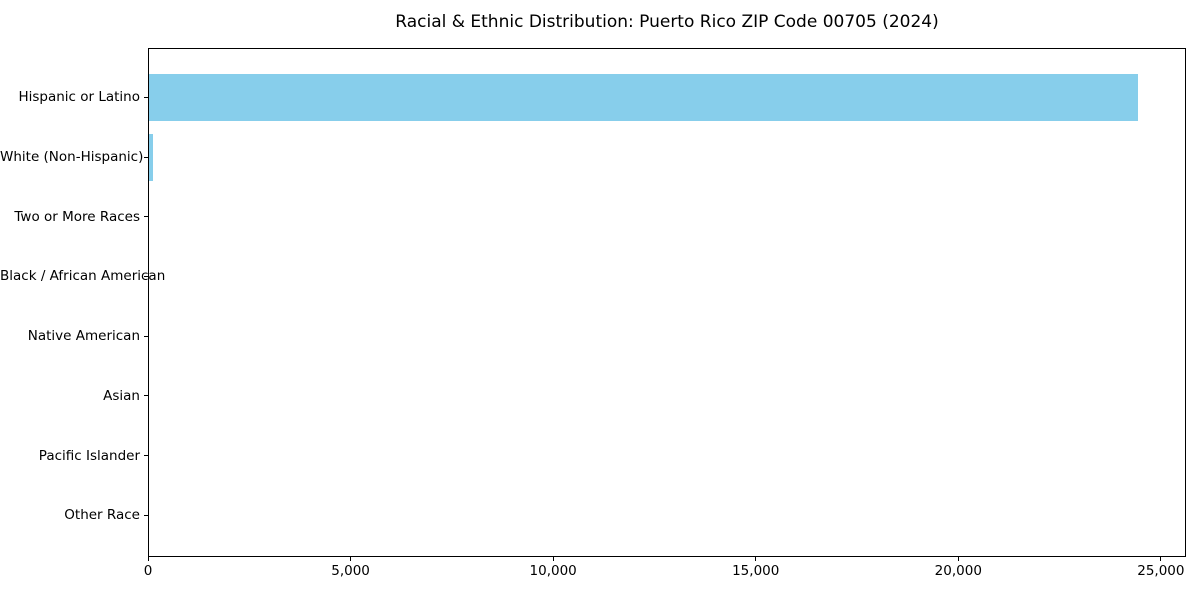  What do you see at coordinates (77, 216) in the screenshot?
I see `y-tick-label: Two or More Races` at bounding box center [77, 216].